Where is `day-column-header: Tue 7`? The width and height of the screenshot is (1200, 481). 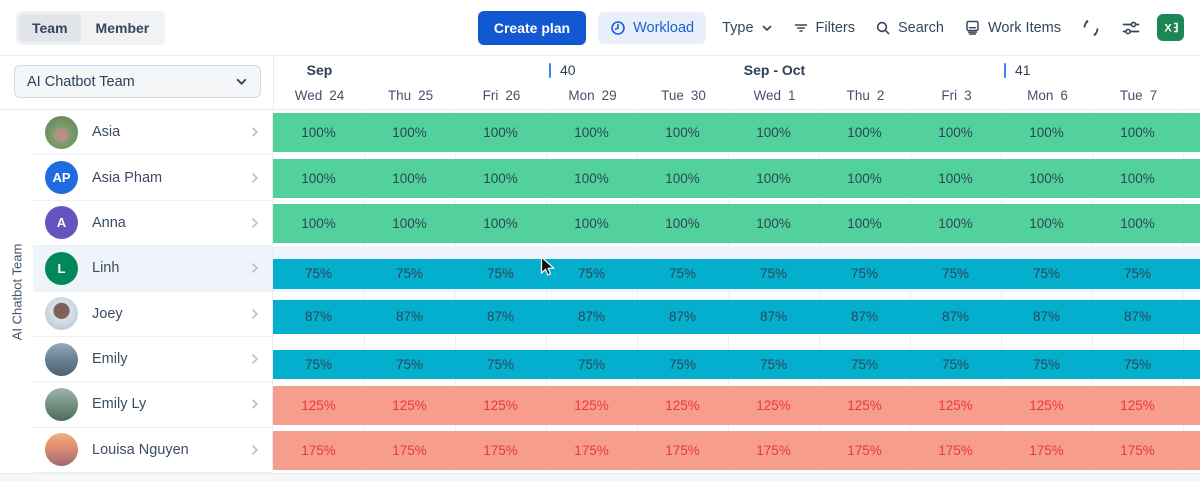
day-column-header: Tue 7 is located at coordinates (1138, 95).